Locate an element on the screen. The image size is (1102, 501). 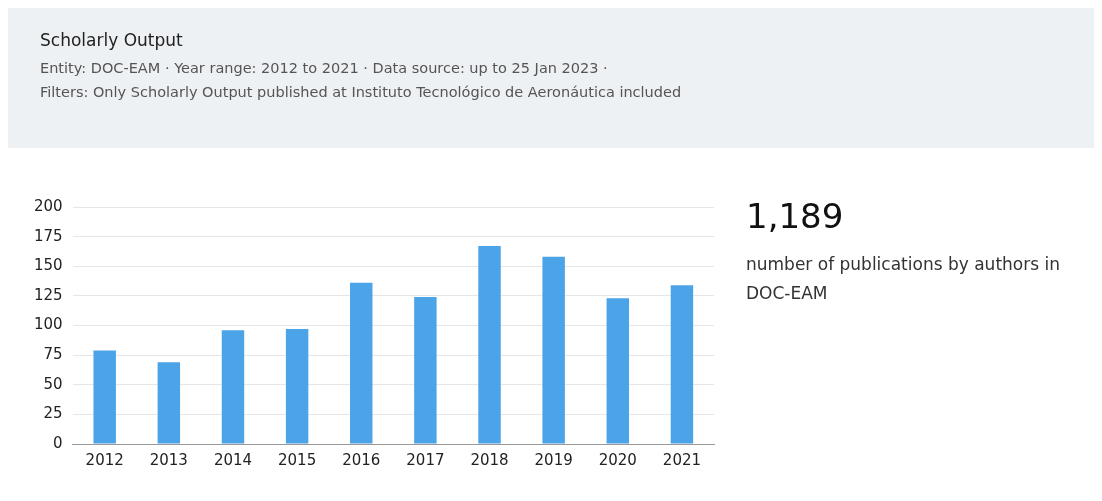
y-tick-label: 175 is located at coordinates (48, 235).